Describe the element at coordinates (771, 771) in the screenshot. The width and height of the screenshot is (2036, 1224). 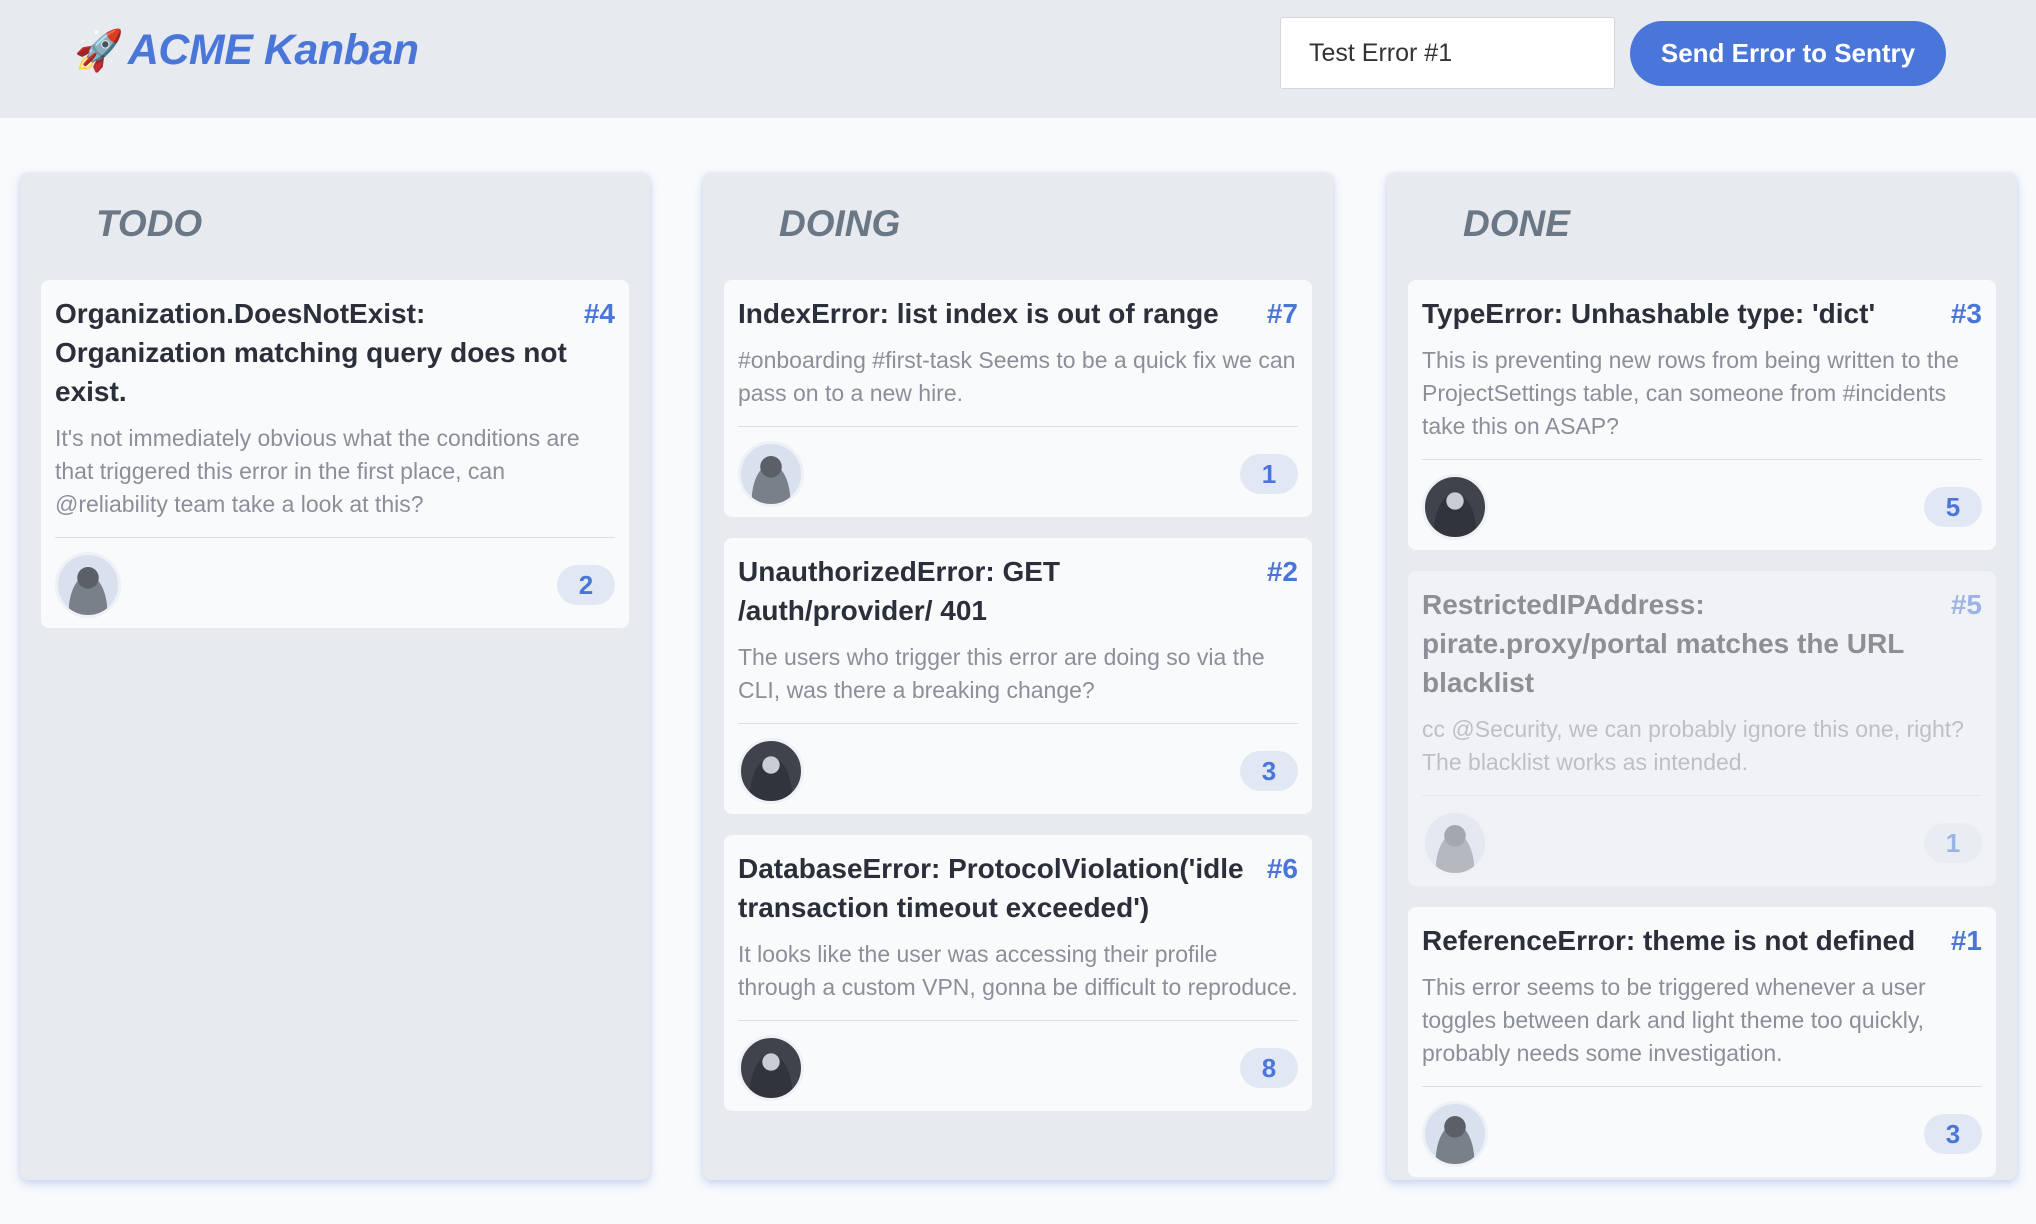
I see `avatar-man-cap` at that location.